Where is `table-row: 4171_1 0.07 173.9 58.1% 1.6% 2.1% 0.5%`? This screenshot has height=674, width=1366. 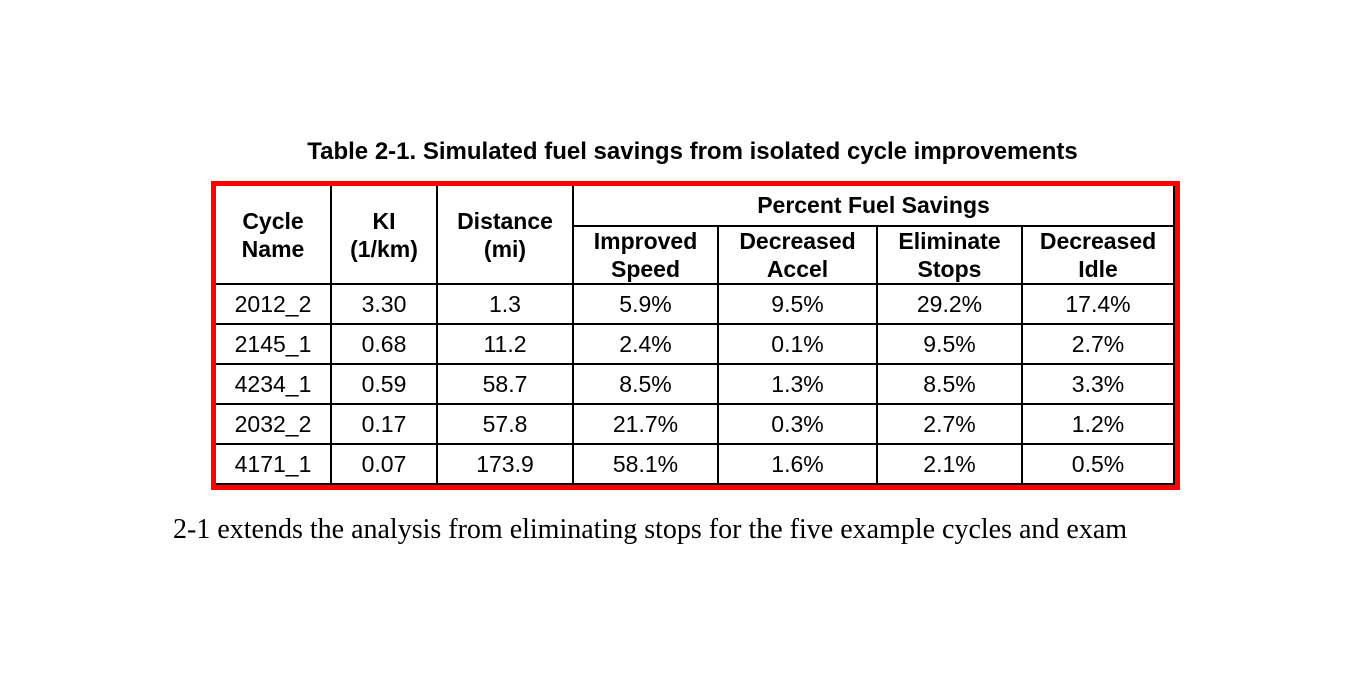 table-row: 4171_1 0.07 173.9 58.1% 1.6% 2.1% 0.5% is located at coordinates (696, 464).